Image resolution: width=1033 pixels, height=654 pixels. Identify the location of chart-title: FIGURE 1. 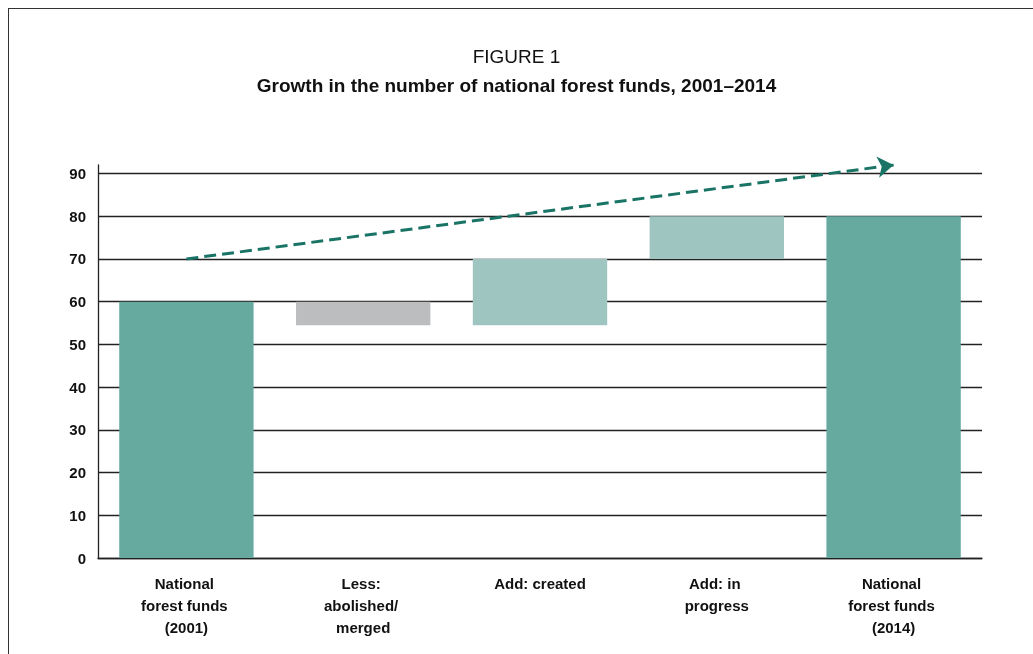
(516, 56).